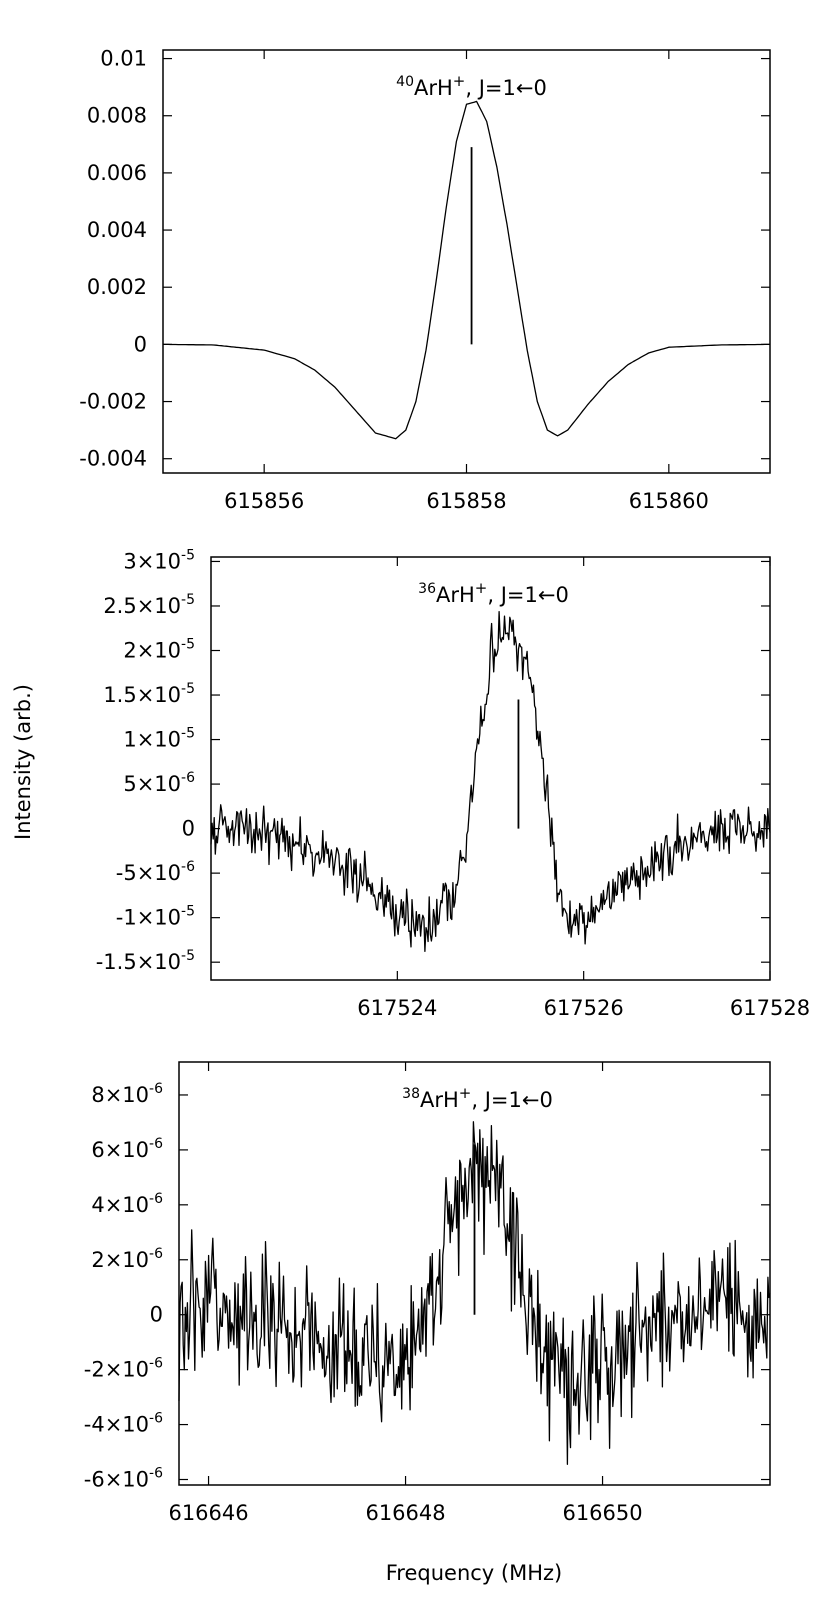  Describe the element at coordinates (123, 1479) in the screenshot. I see `y-tick-label: -6×10⁻⁶` at that location.